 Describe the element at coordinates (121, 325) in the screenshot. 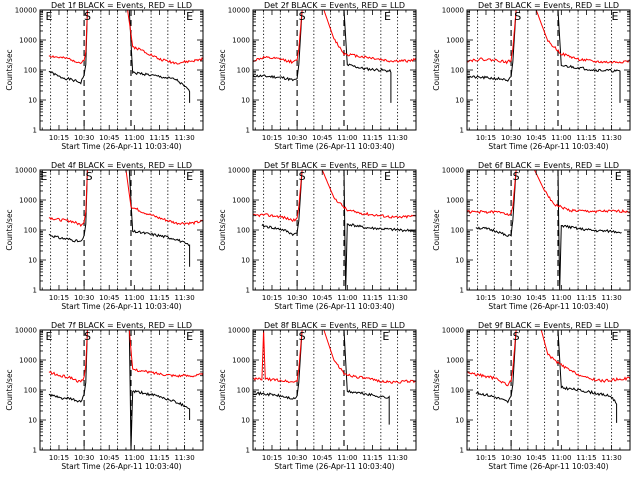

I see `chart-title: Det 7f BLACK = Events, RED = LLD` at that location.